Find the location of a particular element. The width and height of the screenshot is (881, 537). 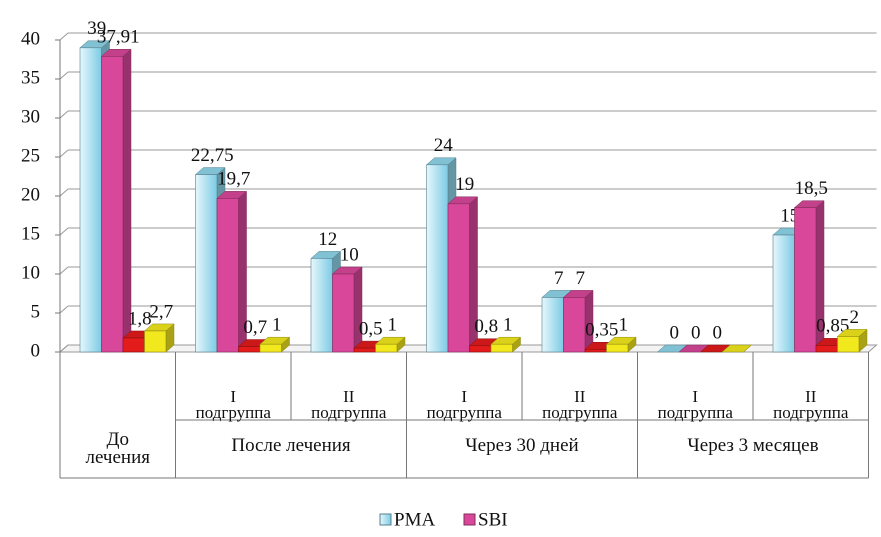

data-label: 39 is located at coordinates (96, 28).